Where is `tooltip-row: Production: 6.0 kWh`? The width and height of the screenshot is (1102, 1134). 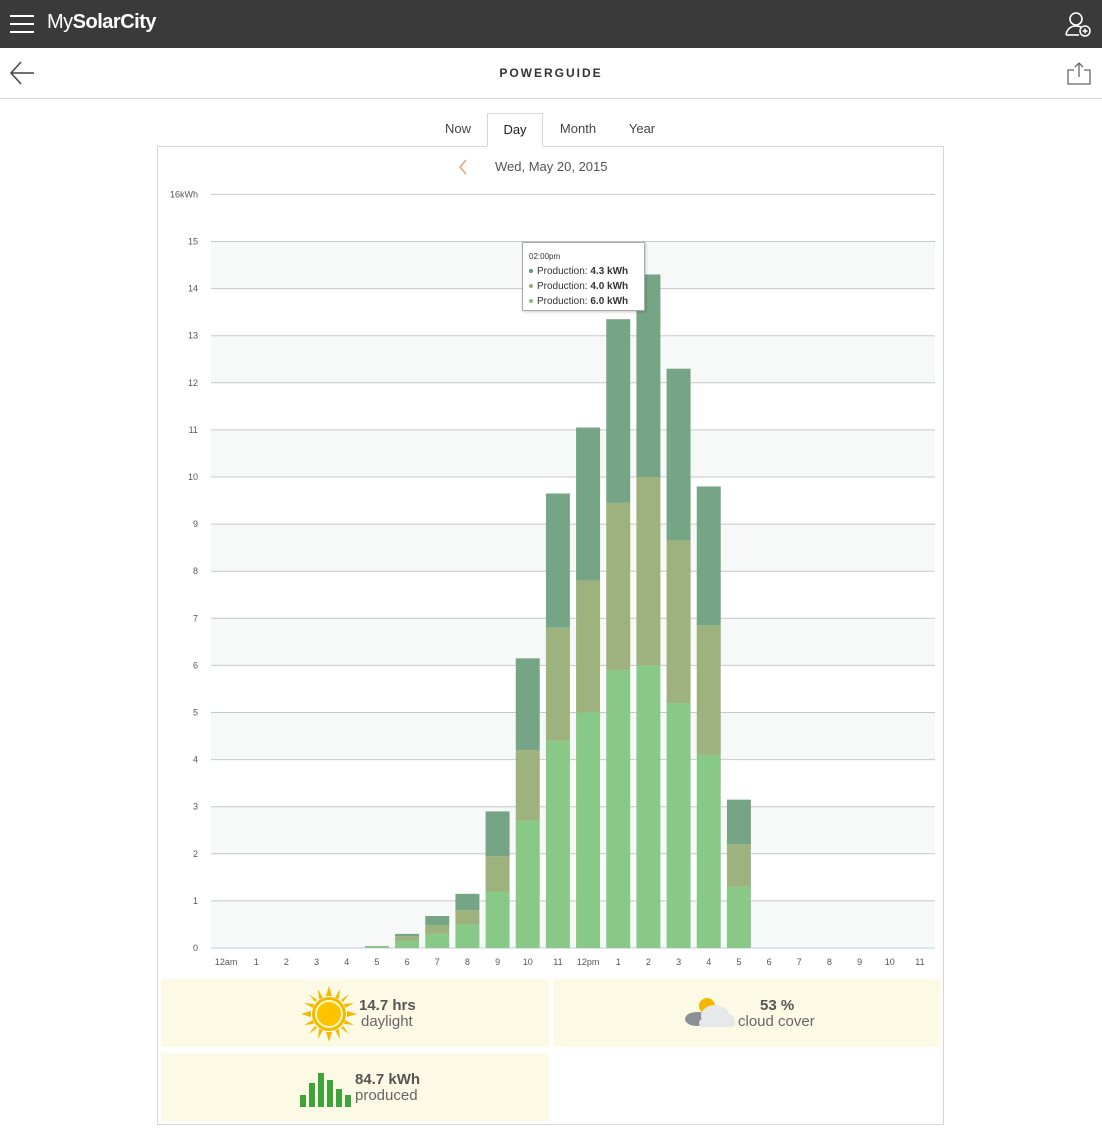 tooltip-row: Production: 6.0 kWh is located at coordinates (583, 301).